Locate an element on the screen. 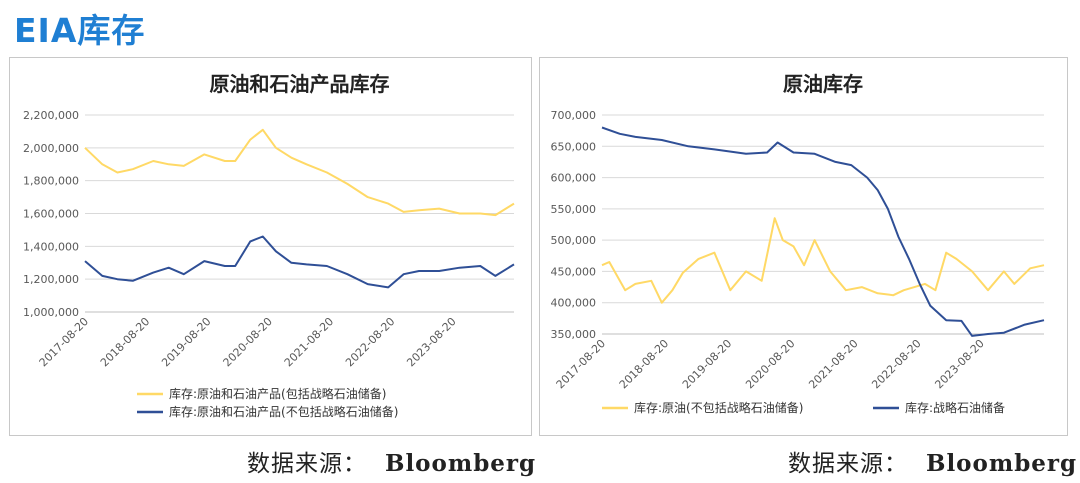  y-tick-label: 400,000 is located at coordinates (574, 303).